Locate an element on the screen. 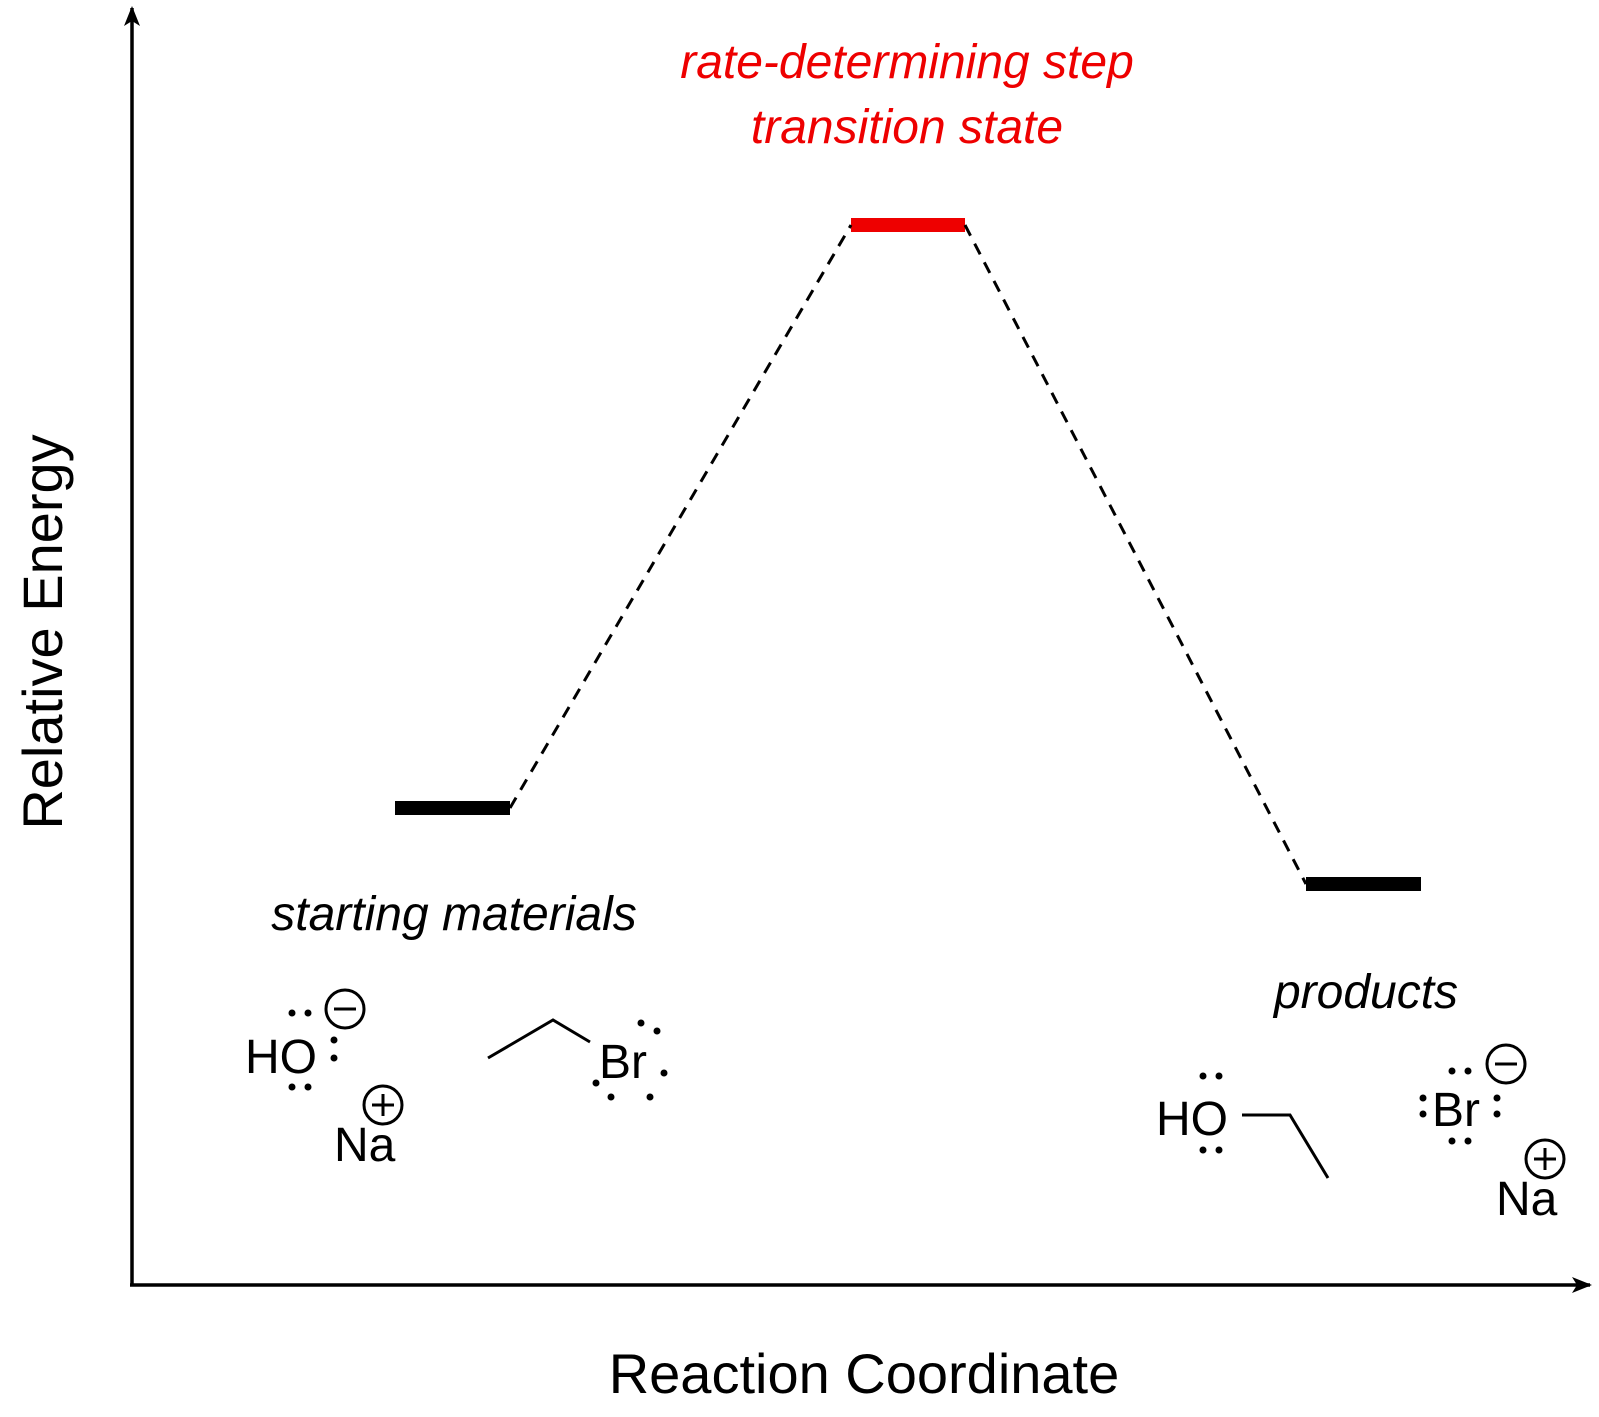  bromine-lone-pairs is located at coordinates (630, 1060).